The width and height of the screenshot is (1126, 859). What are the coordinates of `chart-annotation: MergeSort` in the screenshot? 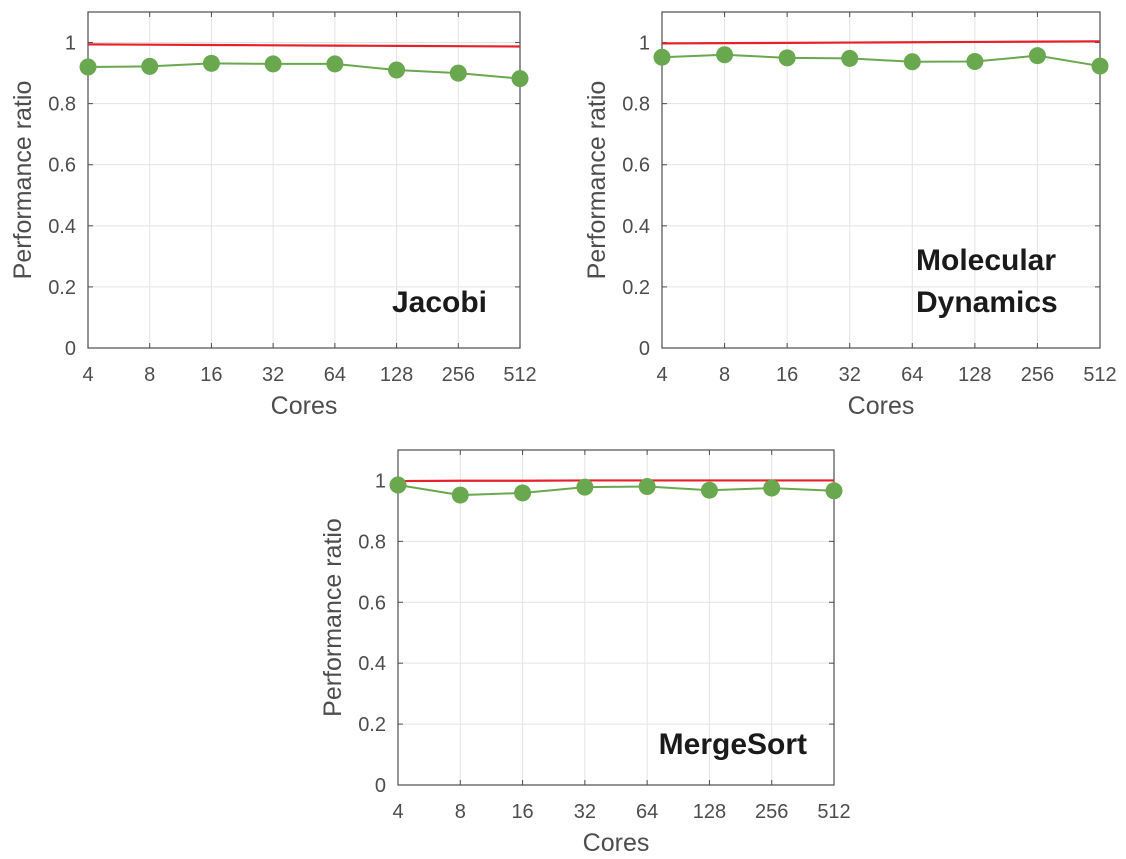 It's located at (733, 744).